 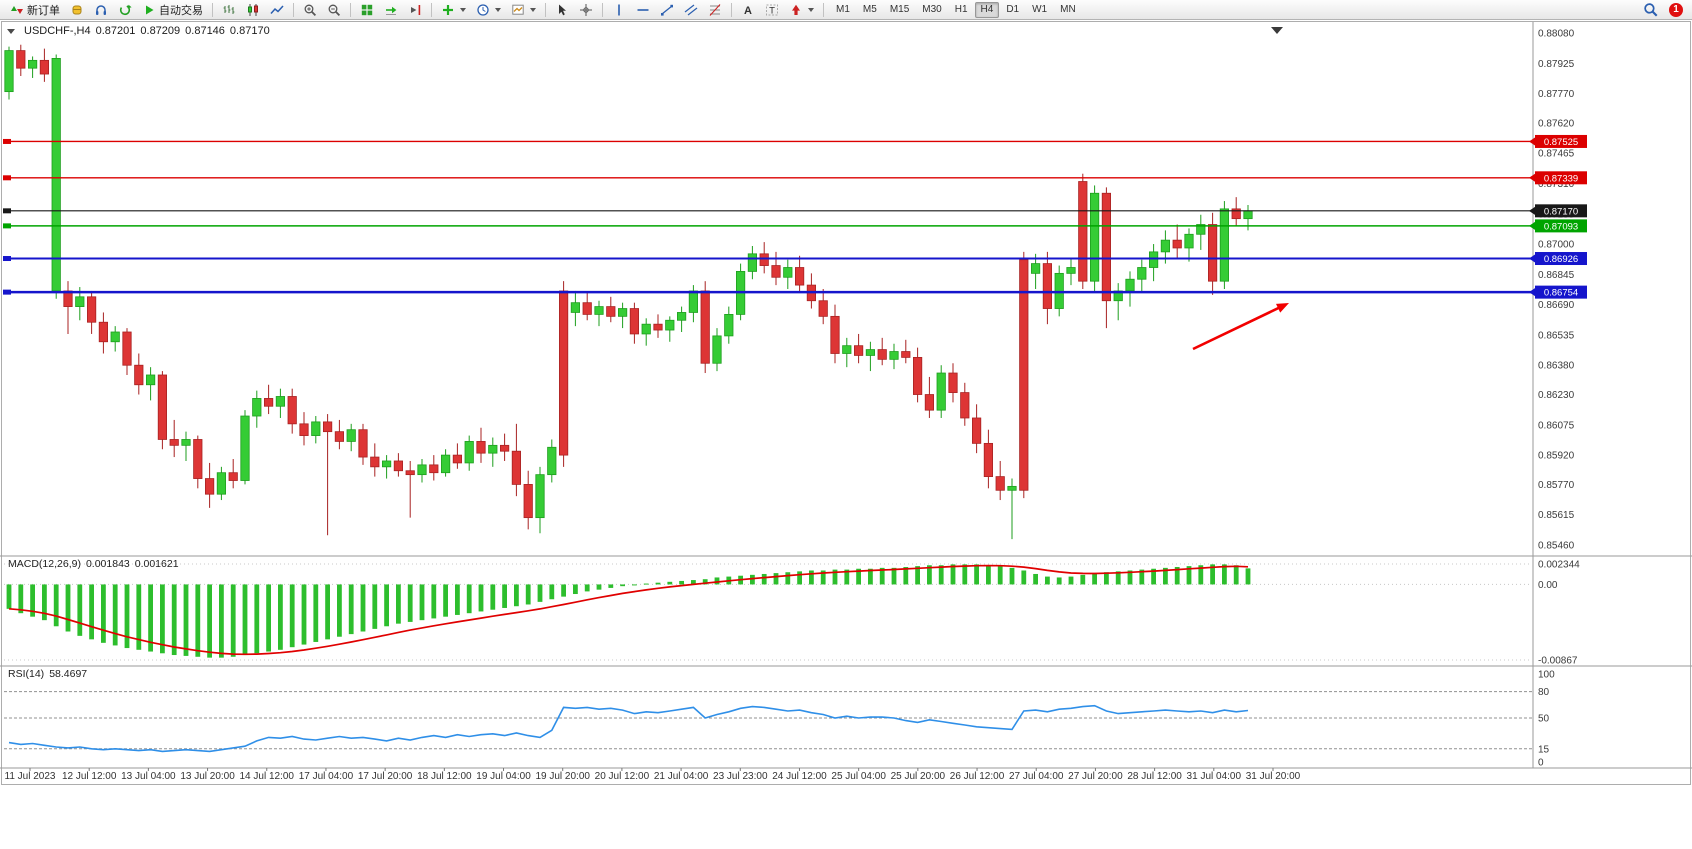 I want to click on timeframe-group: M1 M5 M15 M30 H1 H4 D1 W1 MN, so click(x=956, y=9).